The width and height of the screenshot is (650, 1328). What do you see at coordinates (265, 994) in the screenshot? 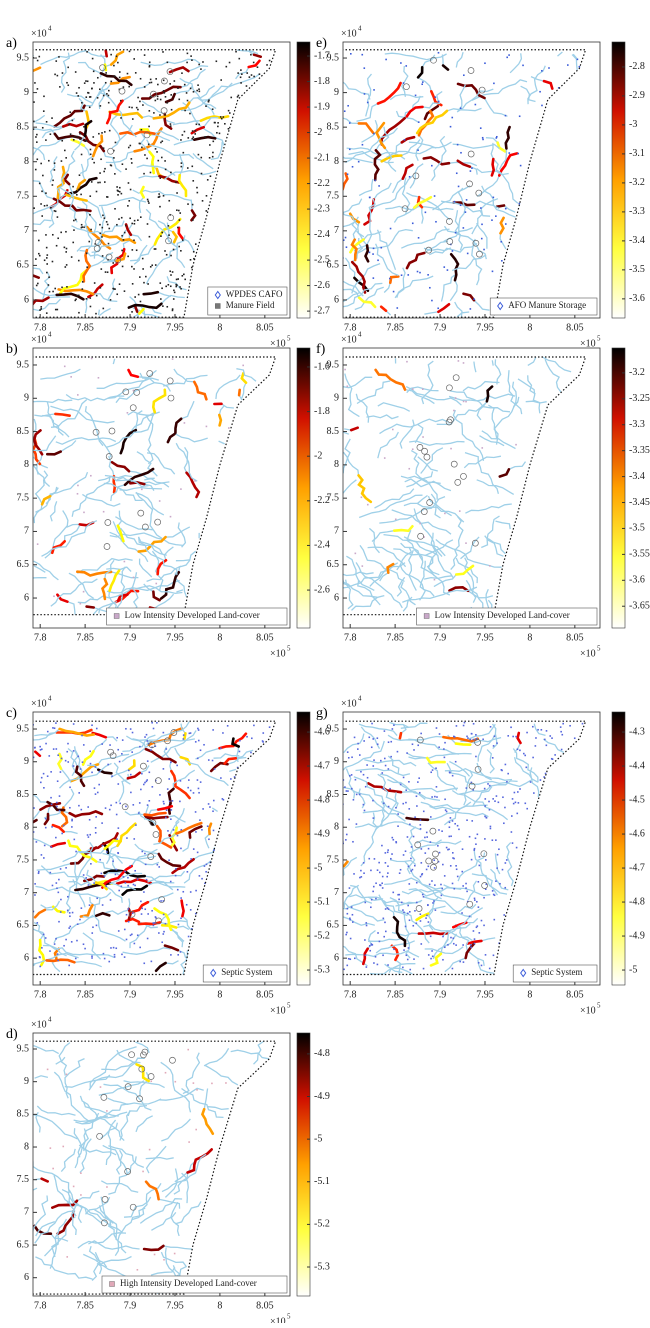
I see `x-tick-label: 8.05` at bounding box center [265, 994].